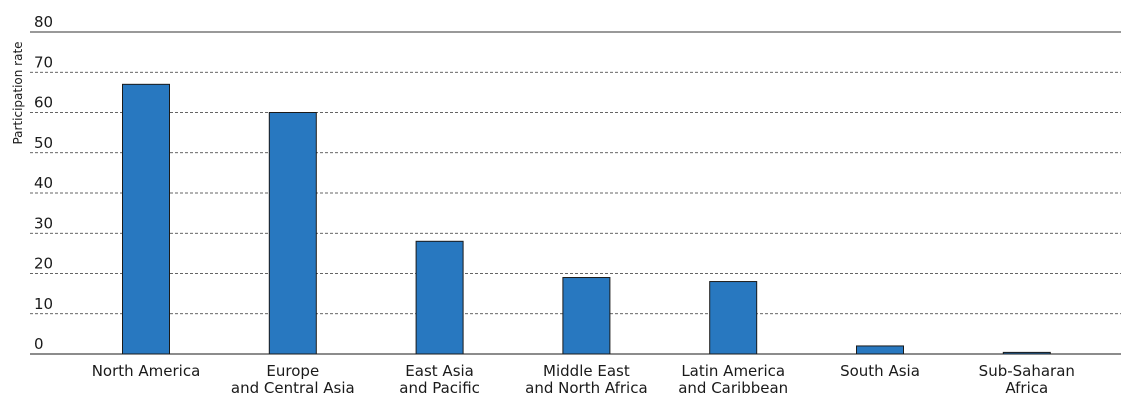 The image size is (1121, 403). What do you see at coordinates (146, 371) in the screenshot?
I see `x-category-label: North America` at bounding box center [146, 371].